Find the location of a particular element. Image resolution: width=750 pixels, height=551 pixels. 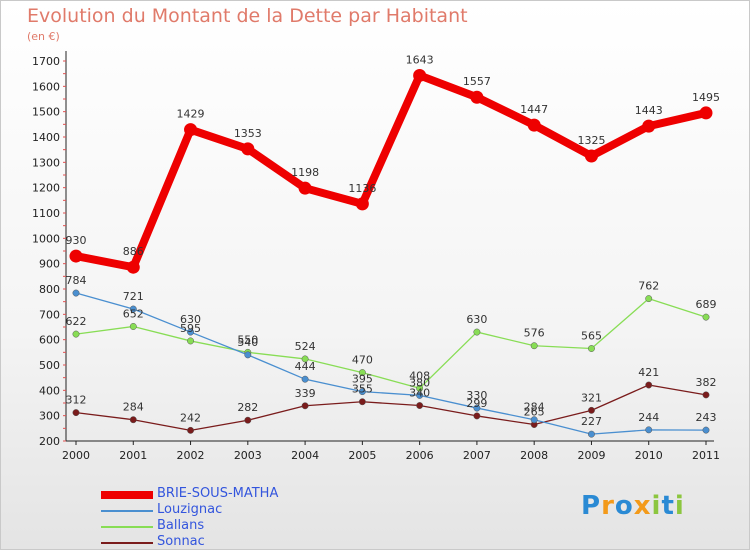

y-tick-label: 700 is located at coordinates (49, 314).